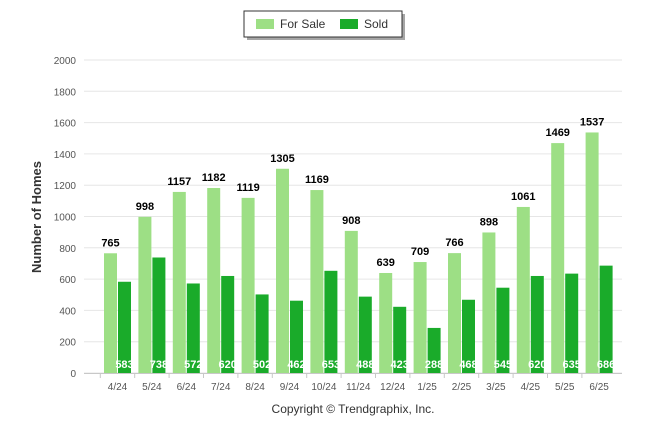 The image size is (646, 434). What do you see at coordinates (503, 365) in the screenshot?
I see `data-label-sold: 545` at bounding box center [503, 365].